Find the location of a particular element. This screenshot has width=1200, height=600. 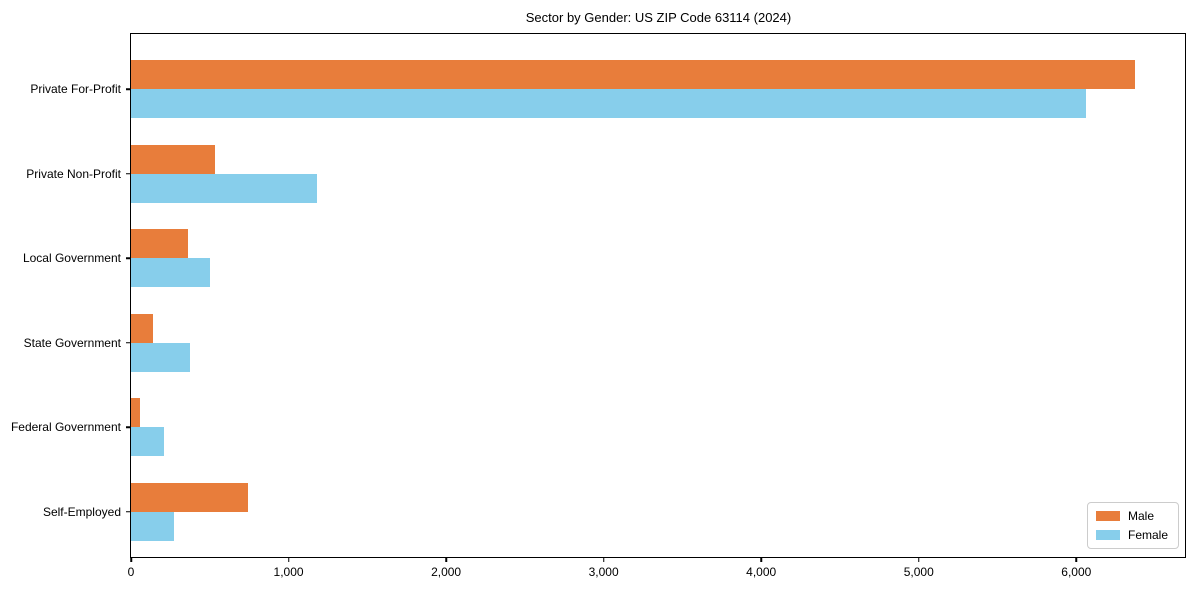

x-axis-tick-label: 6,000 is located at coordinates (1076, 572).